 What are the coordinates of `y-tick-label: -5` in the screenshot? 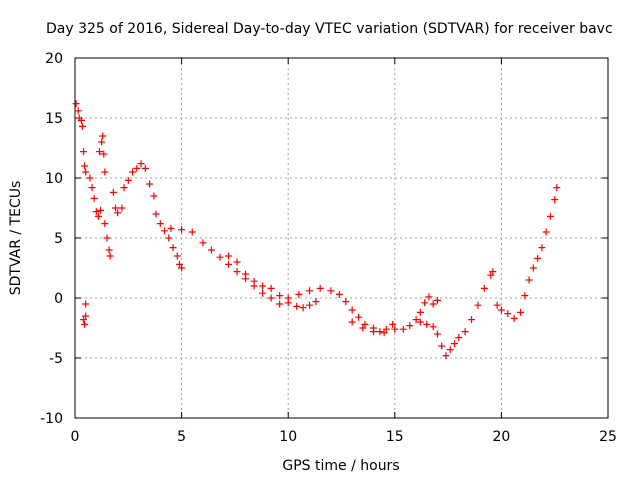 It's located at (56, 359).